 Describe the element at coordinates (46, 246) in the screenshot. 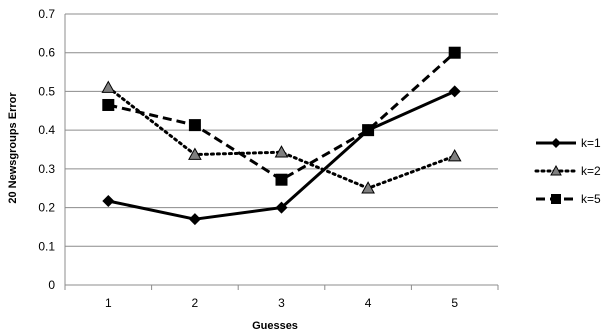

I see `y-tick-label: 0.1` at that location.